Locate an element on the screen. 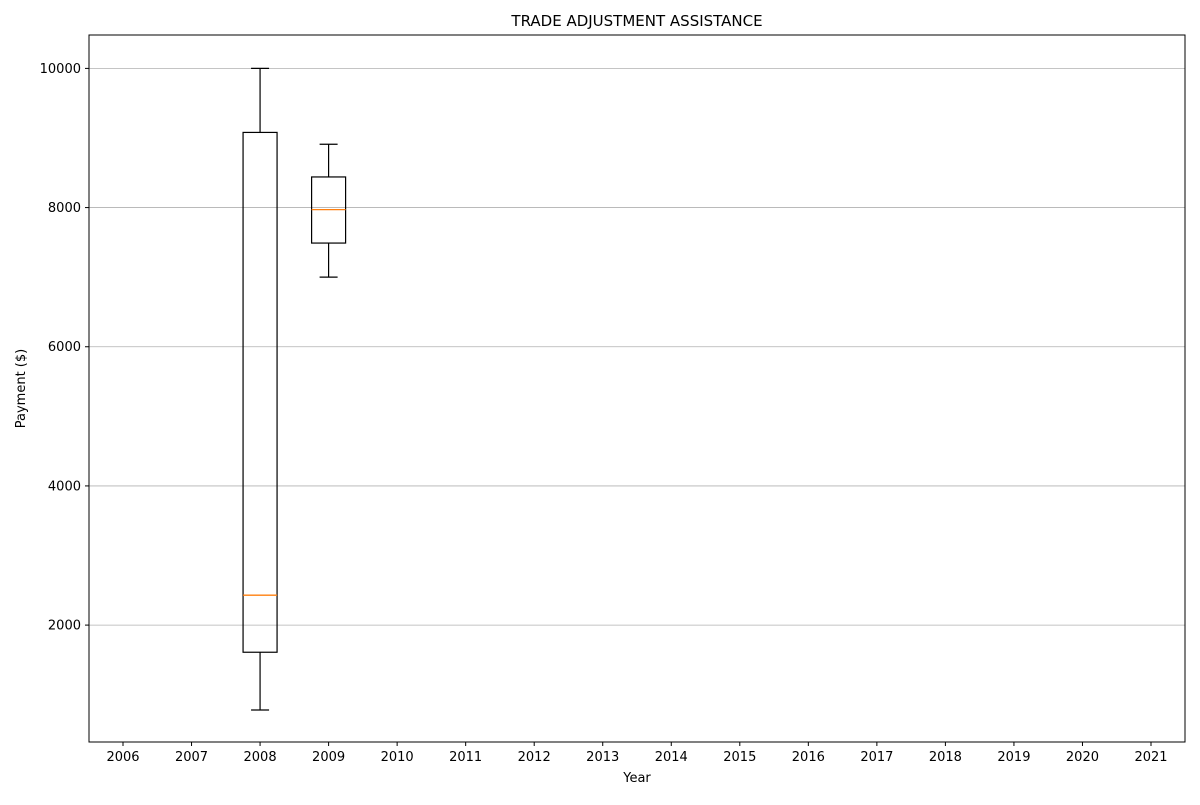 Image resolution: width=1200 pixels, height=805 pixels. x-tick-label: 2013 is located at coordinates (602, 757).